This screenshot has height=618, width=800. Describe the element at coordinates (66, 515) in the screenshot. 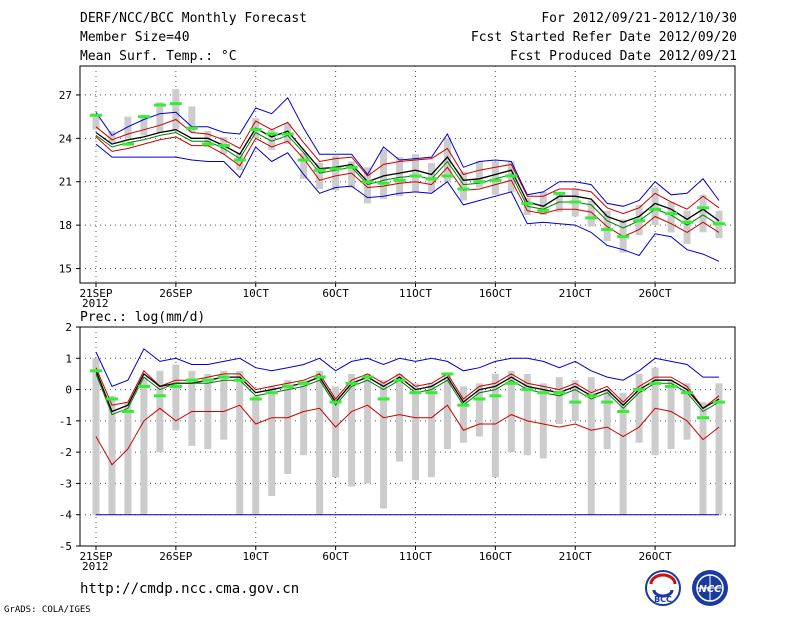

I see `y-tick-label: -4` at that location.